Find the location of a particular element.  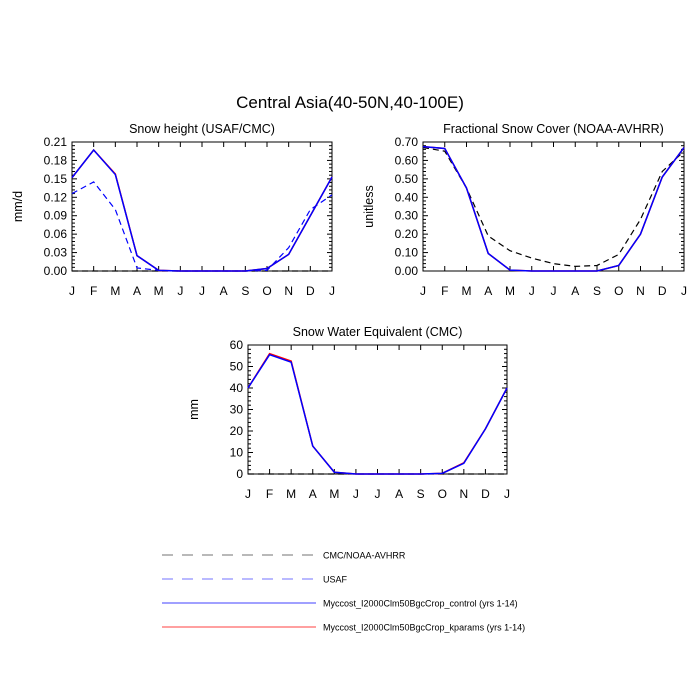

y-axis-label: mm/d is located at coordinates (18, 206).